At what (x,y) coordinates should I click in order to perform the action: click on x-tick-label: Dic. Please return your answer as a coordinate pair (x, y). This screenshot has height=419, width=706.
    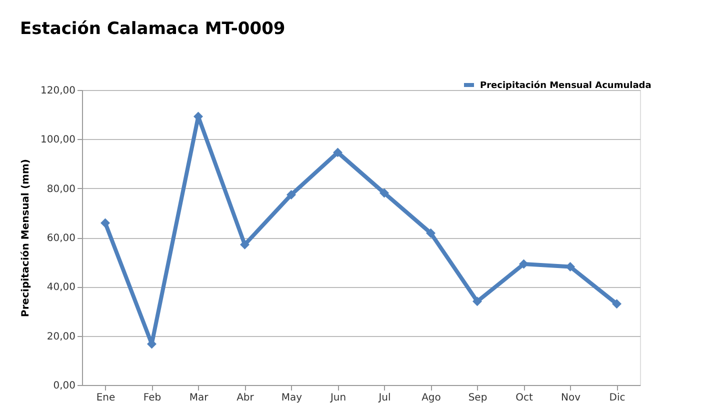
    Looking at the image, I should click on (617, 398).